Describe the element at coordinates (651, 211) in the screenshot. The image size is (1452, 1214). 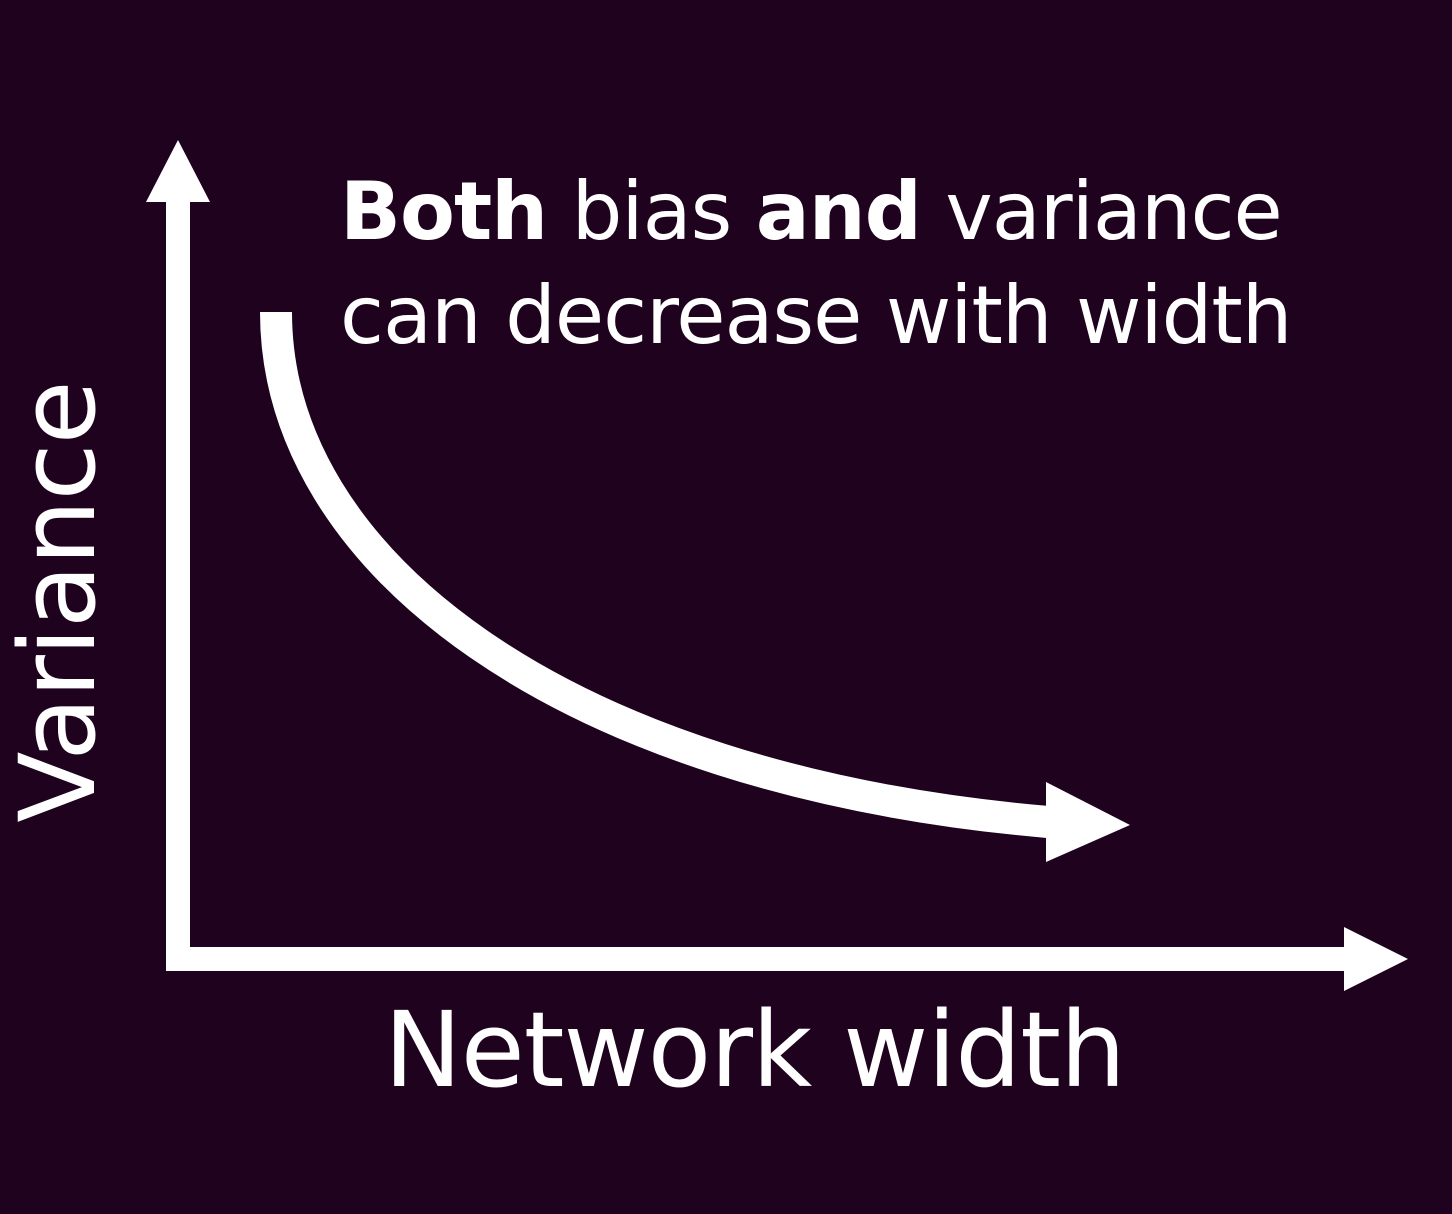
I see `caption-word-bias: bias` at that location.